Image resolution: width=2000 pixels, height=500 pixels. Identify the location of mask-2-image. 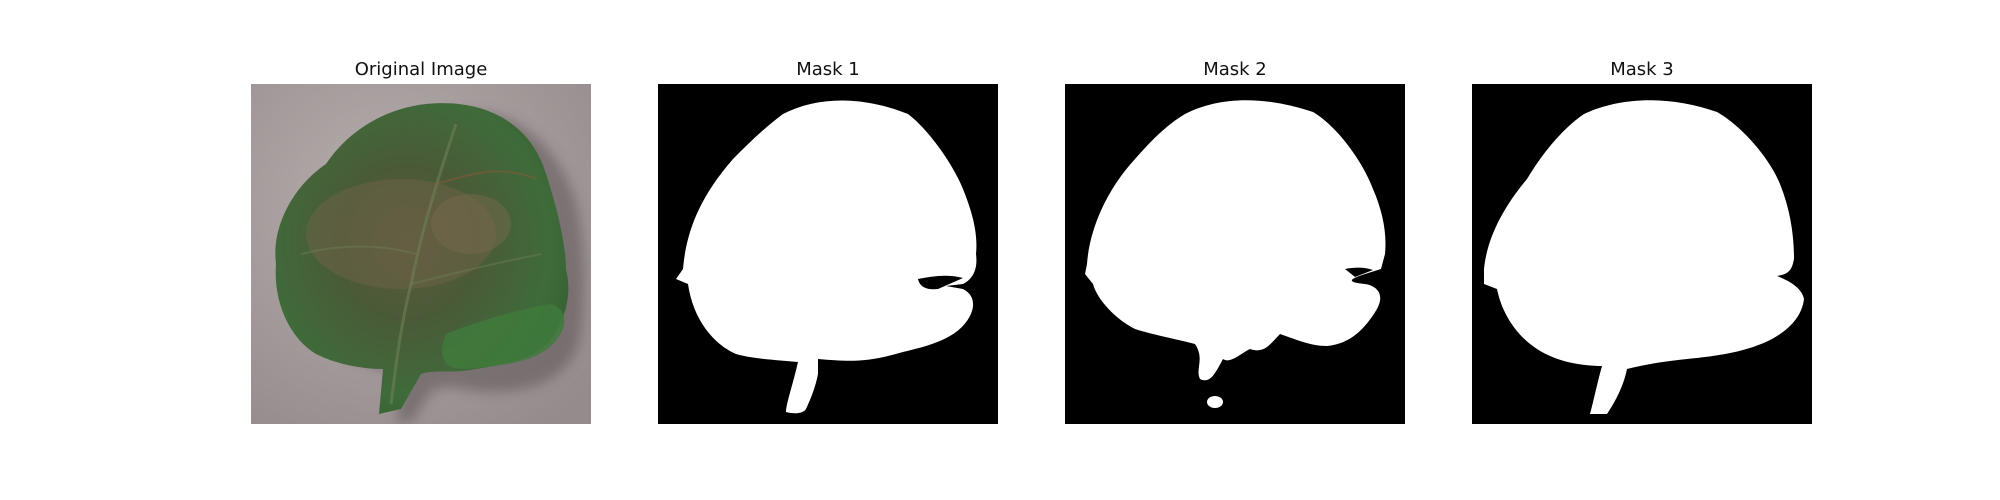
(1235, 254).